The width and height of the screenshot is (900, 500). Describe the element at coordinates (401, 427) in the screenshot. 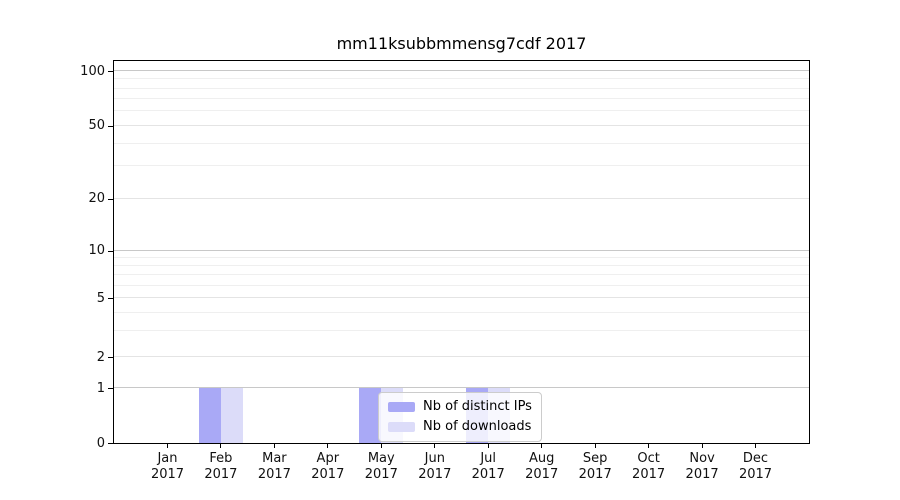

I see `legend-swatch-downloads-icon` at that location.